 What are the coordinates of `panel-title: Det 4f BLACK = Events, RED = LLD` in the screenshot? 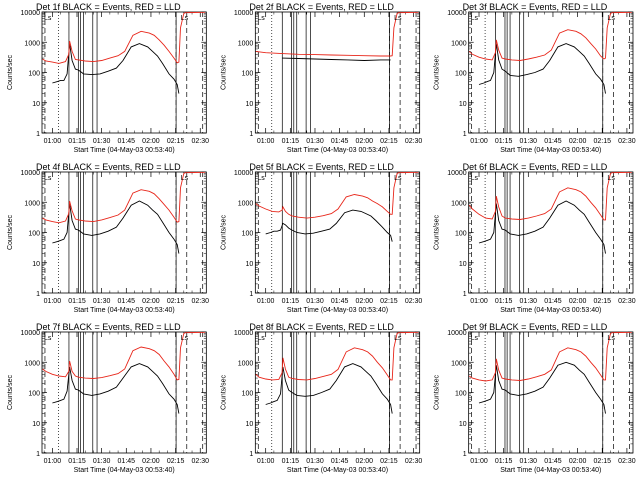 It's located at (108, 167).